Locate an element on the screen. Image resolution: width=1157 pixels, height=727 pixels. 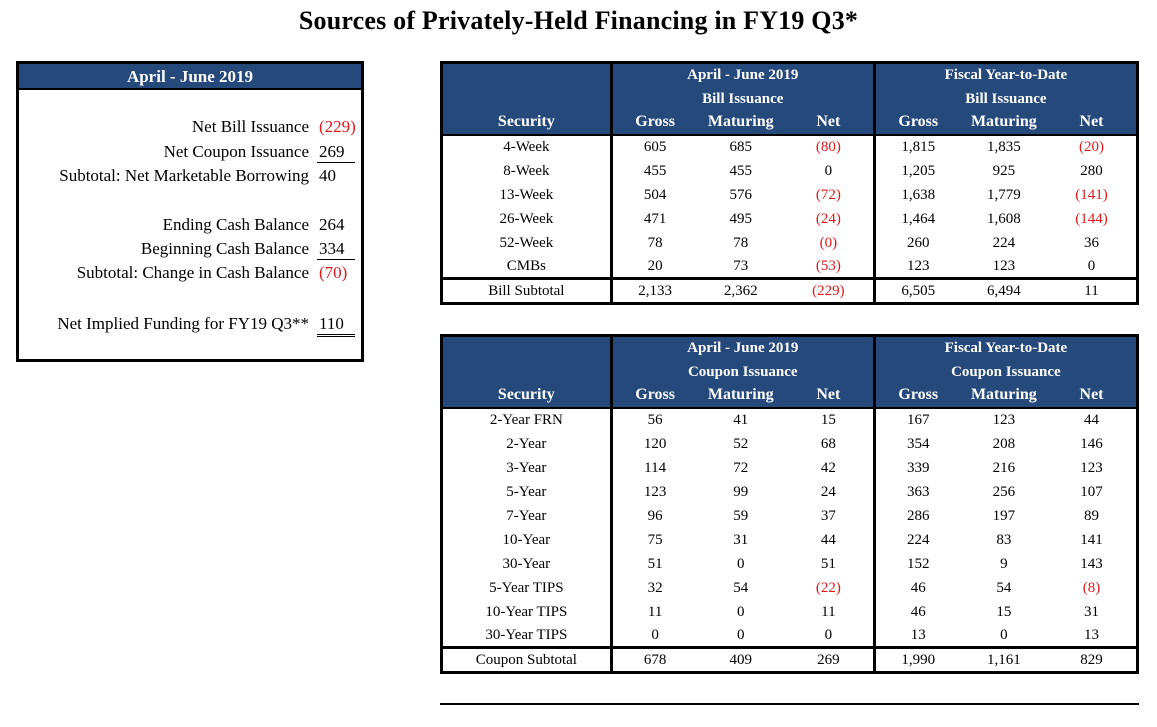
table-cell: 471 is located at coordinates (655, 218).